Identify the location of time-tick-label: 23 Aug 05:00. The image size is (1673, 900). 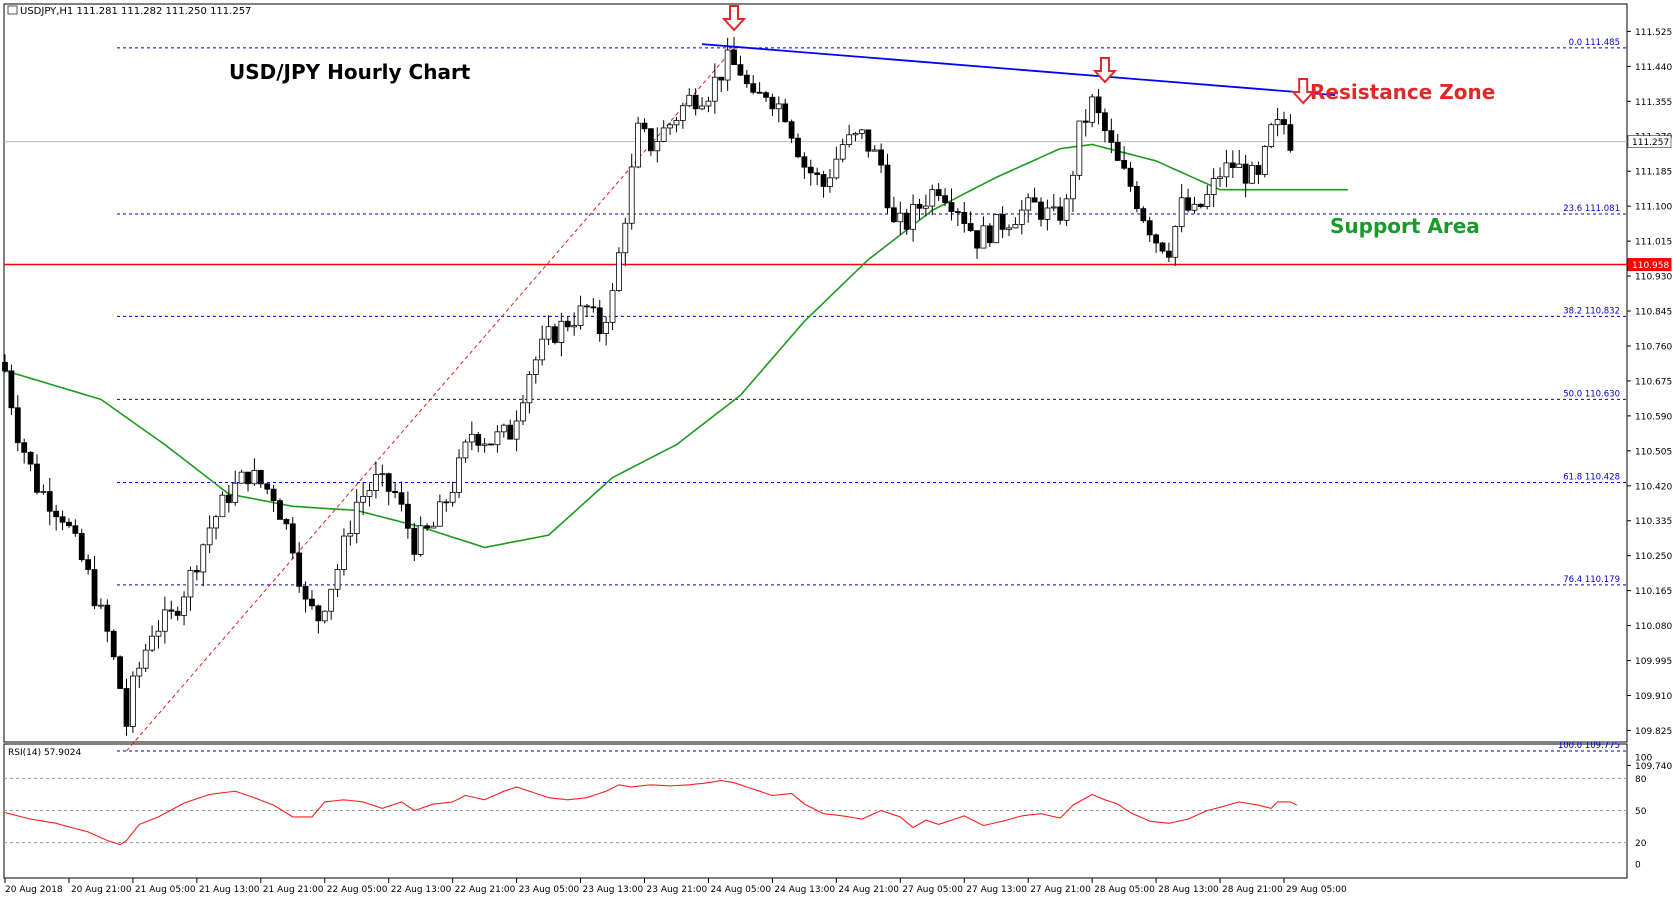
(549, 890).